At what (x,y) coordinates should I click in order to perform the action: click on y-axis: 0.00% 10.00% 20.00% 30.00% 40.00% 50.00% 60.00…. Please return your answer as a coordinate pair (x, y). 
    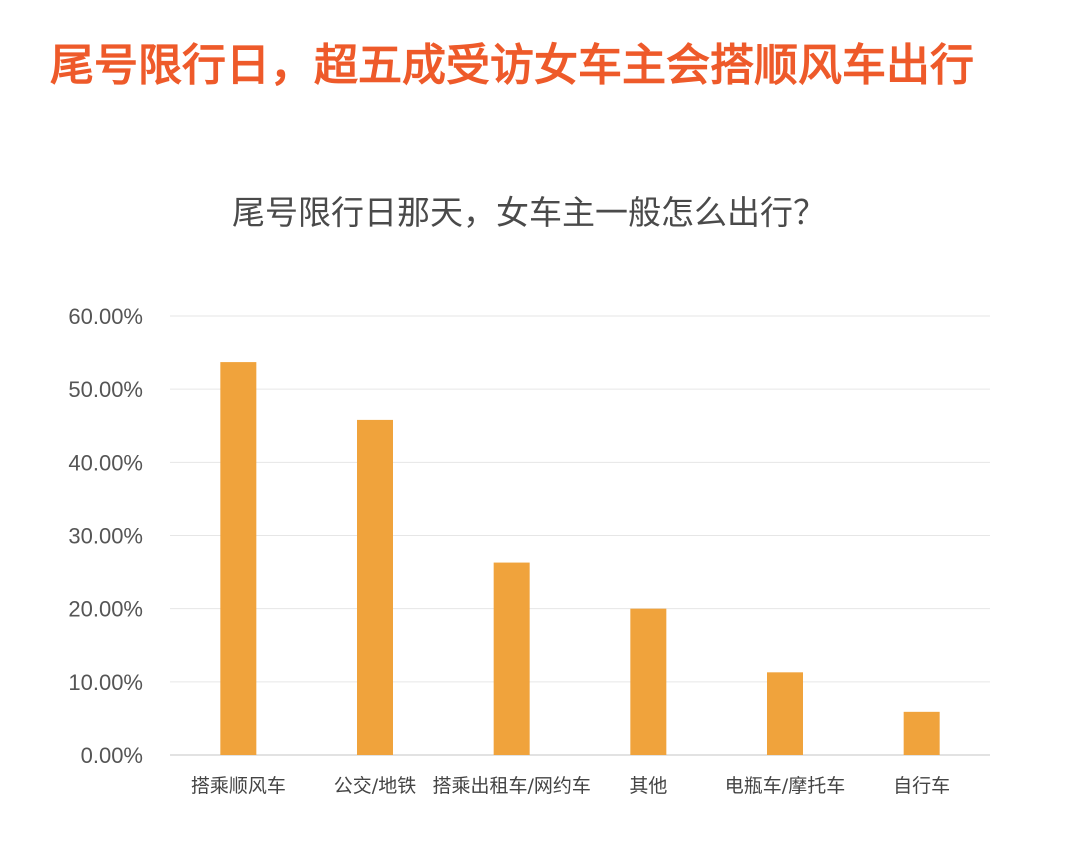
    Looking at the image, I should click on (105, 536).